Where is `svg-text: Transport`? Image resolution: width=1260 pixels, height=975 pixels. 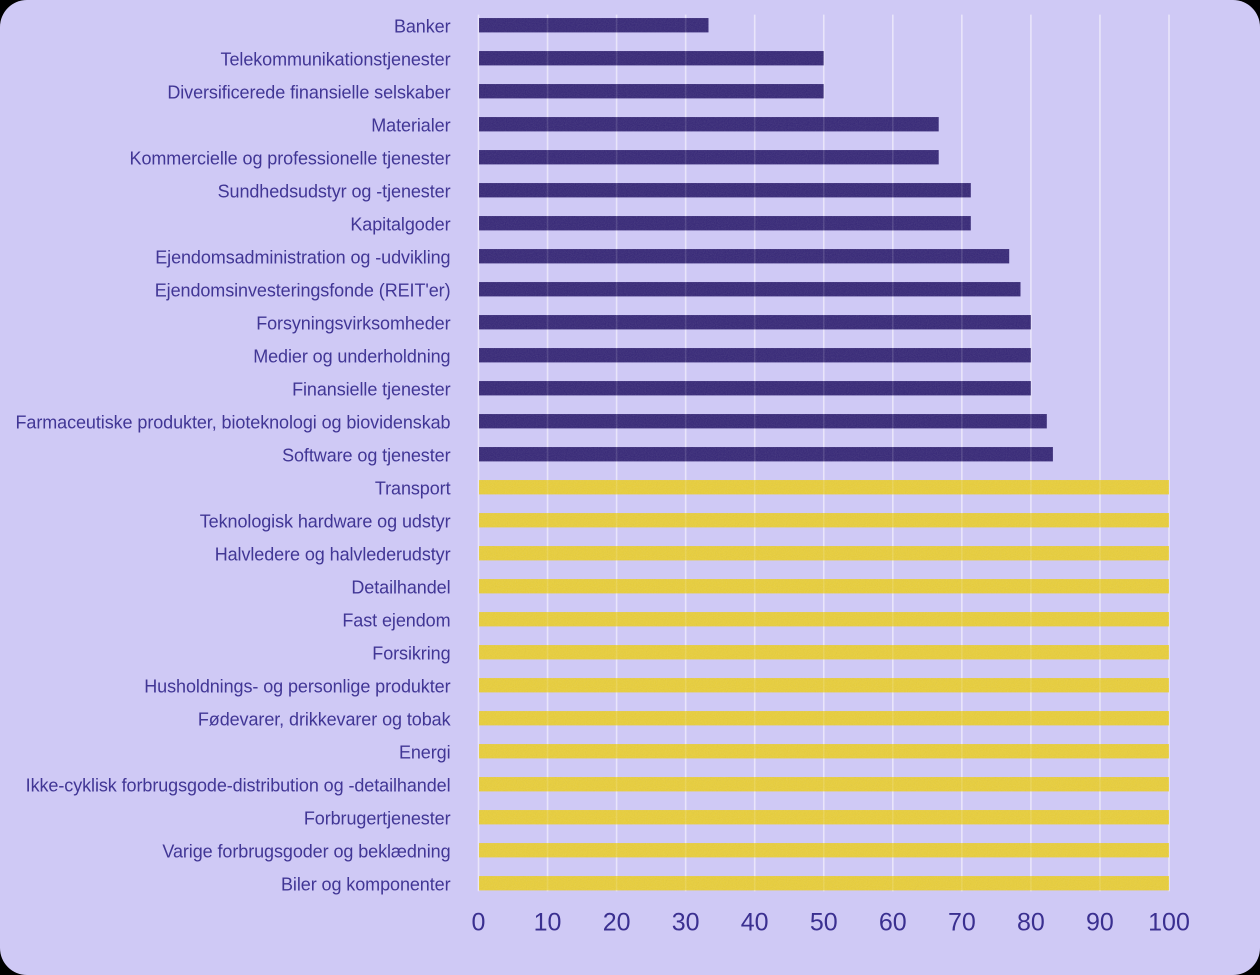 svg-text: Transport is located at coordinates (413, 489).